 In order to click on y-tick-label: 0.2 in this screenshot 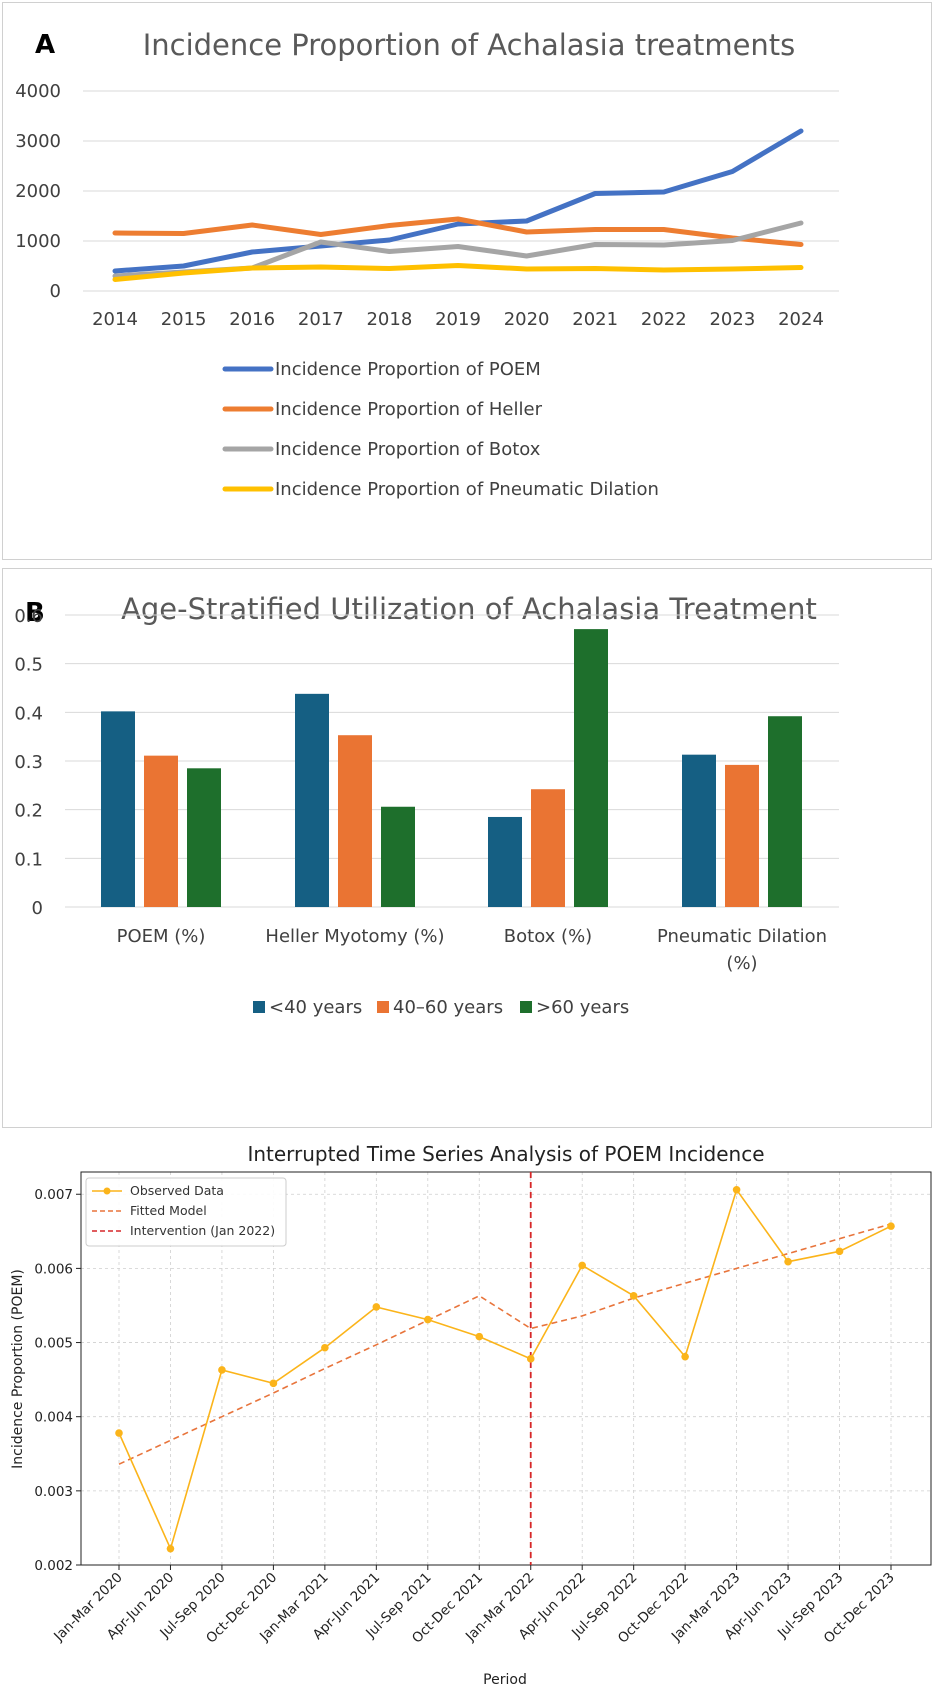, I will do `click(28, 811)`.